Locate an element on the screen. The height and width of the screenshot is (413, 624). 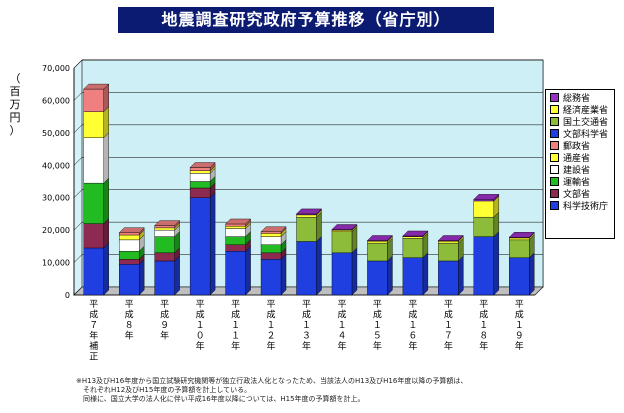
y-tick-label: 10,000 is located at coordinates (56, 263).